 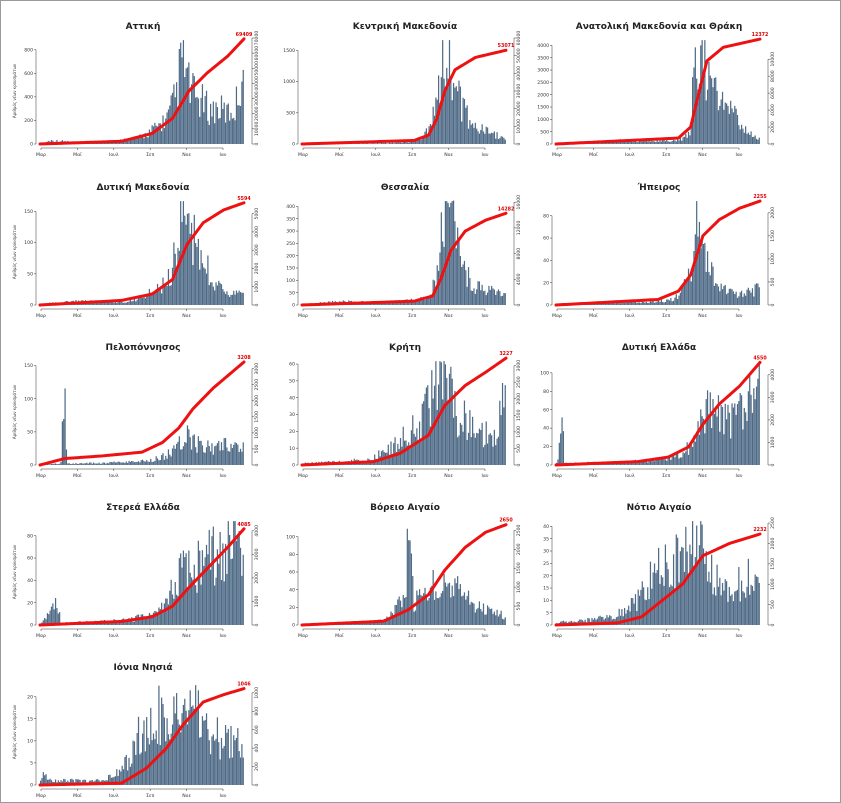 I want to click on y2-tick-label: 50000, so click(x=257, y=68).